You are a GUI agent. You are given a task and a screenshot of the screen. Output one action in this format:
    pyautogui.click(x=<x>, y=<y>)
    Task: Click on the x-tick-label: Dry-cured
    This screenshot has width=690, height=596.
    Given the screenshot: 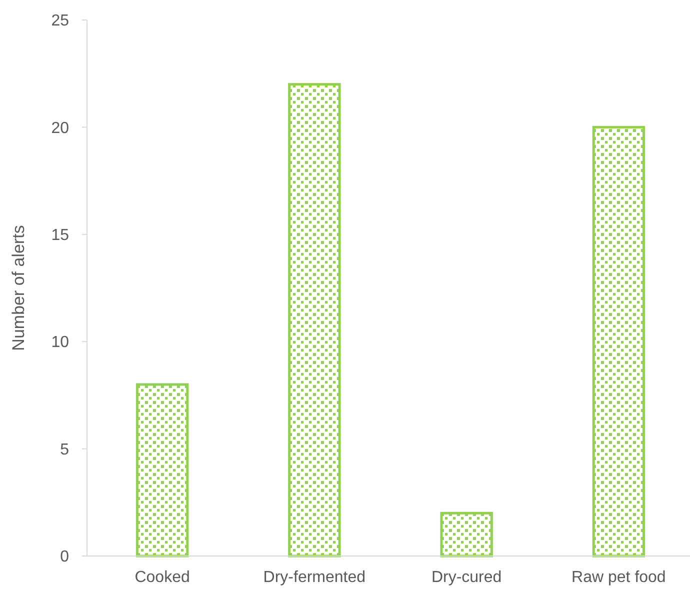 What is the action you would take?
    pyautogui.click(x=466, y=577)
    